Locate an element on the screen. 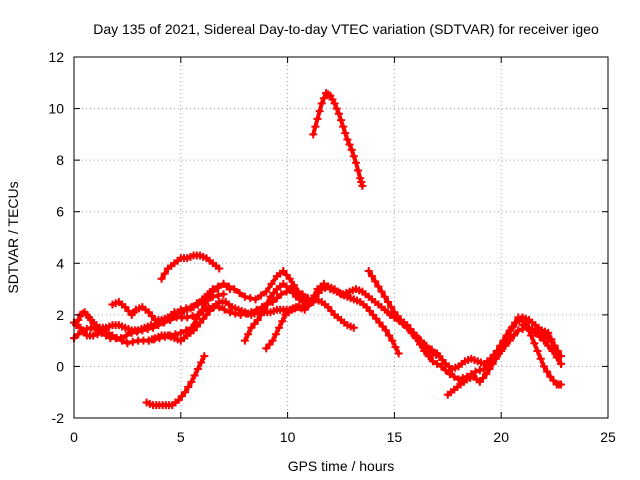 Image resolution: width=640 pixels, height=480 pixels. x-tick-label: 10 is located at coordinates (288, 437).